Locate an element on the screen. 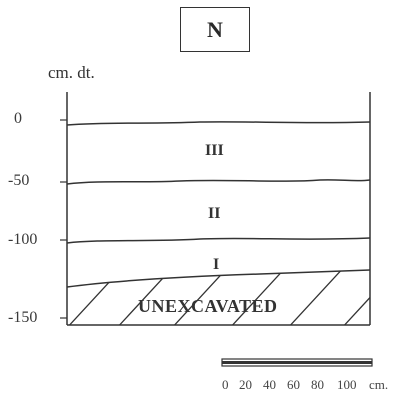 The image size is (420, 404). scale-label-80: 80 is located at coordinates (317, 384).